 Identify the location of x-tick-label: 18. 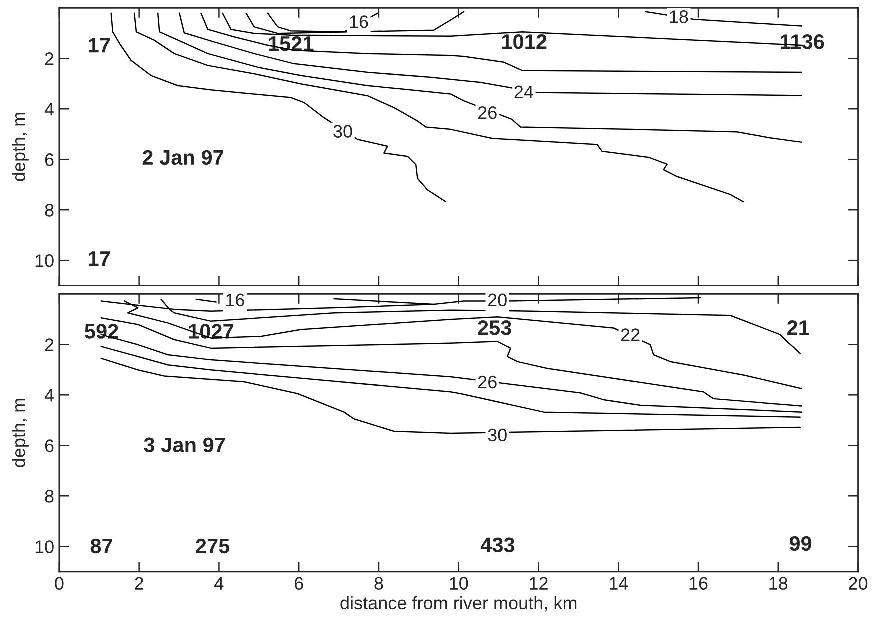
(779, 583).